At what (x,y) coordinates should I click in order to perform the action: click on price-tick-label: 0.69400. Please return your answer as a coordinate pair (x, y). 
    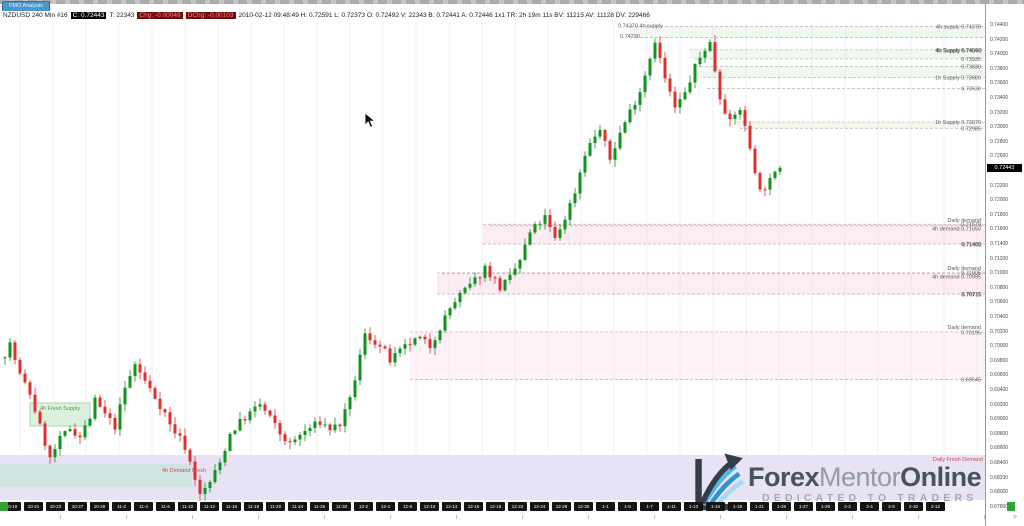
    Looking at the image, I should click on (999, 389).